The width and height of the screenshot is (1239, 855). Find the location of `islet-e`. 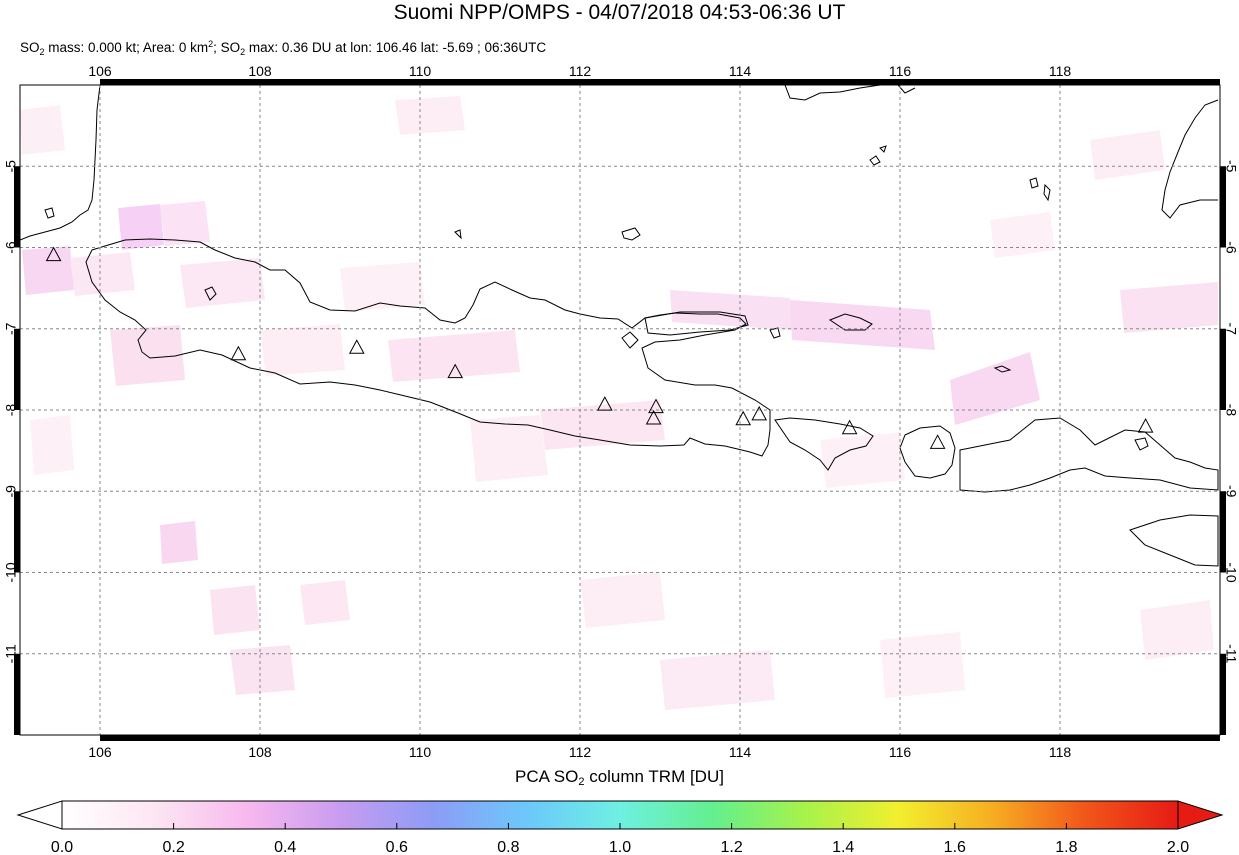

islet-e is located at coordinates (883, 149).